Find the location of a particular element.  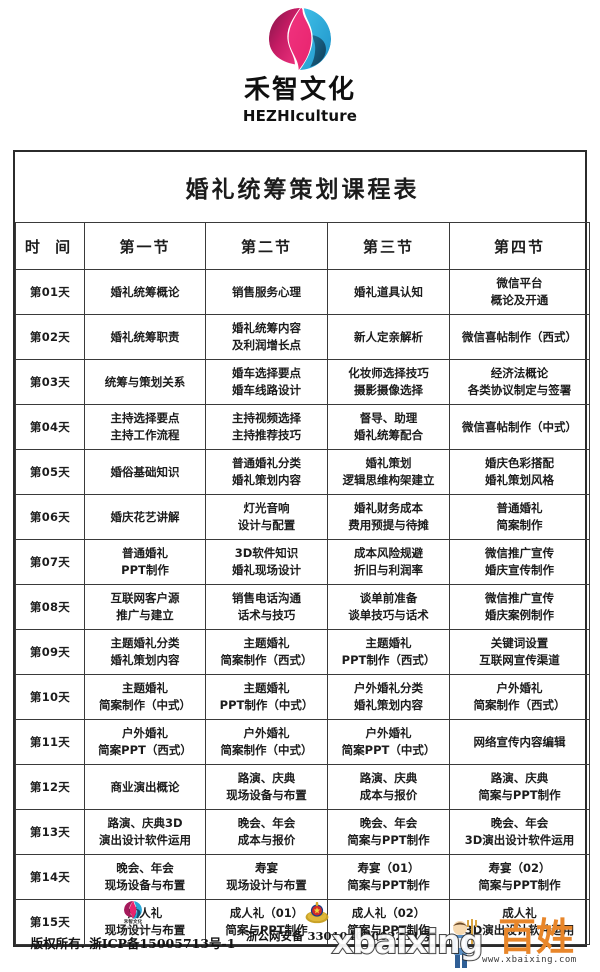

day-label: 第01天 is located at coordinates (50, 292).